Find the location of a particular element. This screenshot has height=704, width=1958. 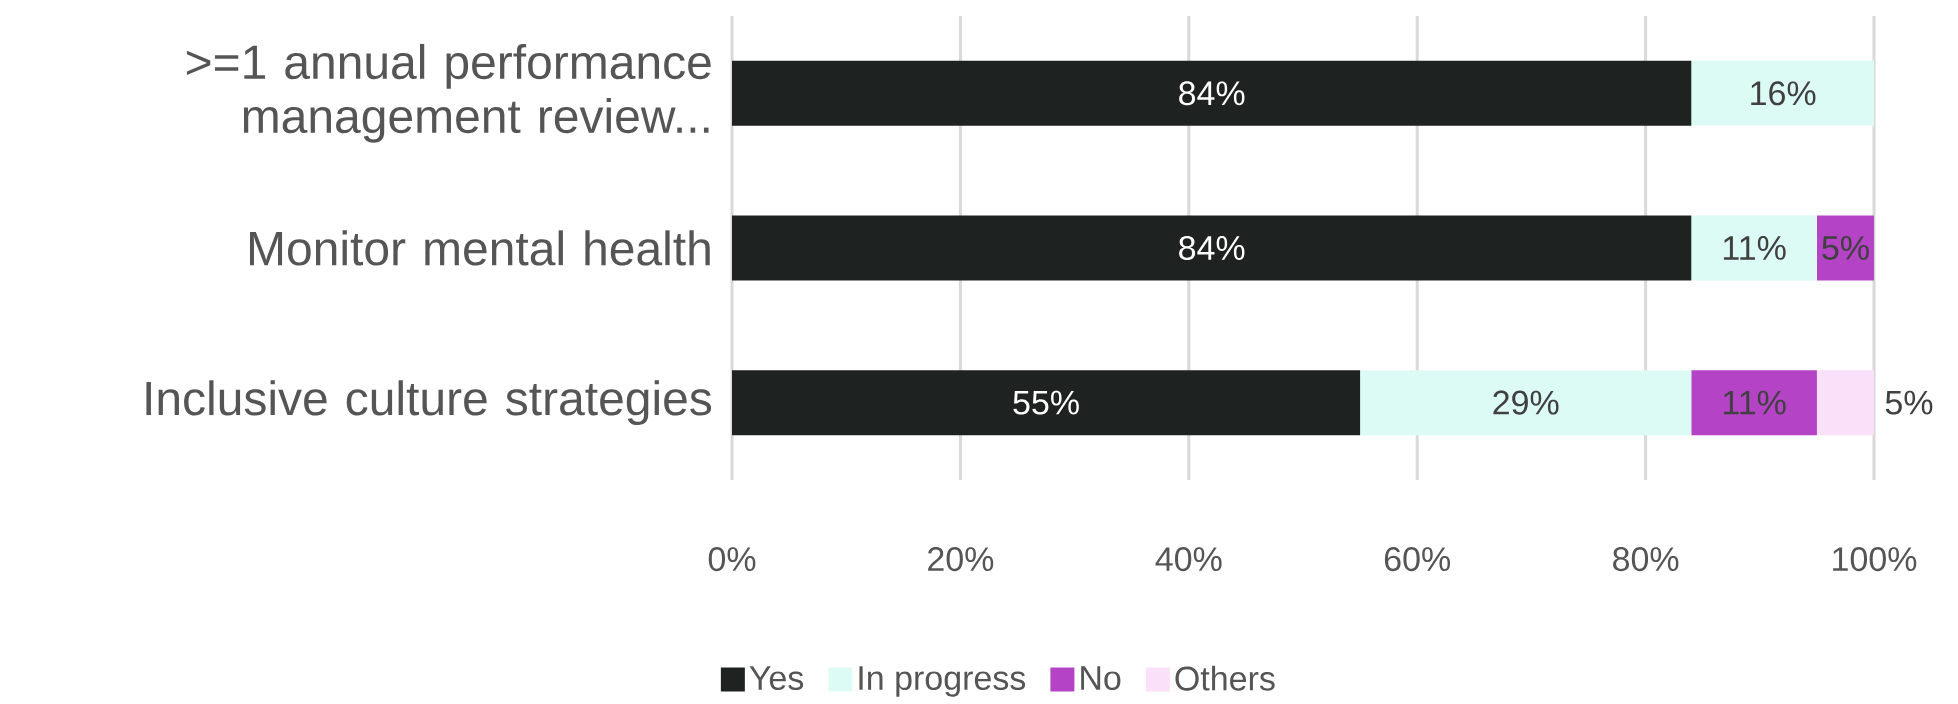

legend-label: In progress is located at coordinates (942, 681).